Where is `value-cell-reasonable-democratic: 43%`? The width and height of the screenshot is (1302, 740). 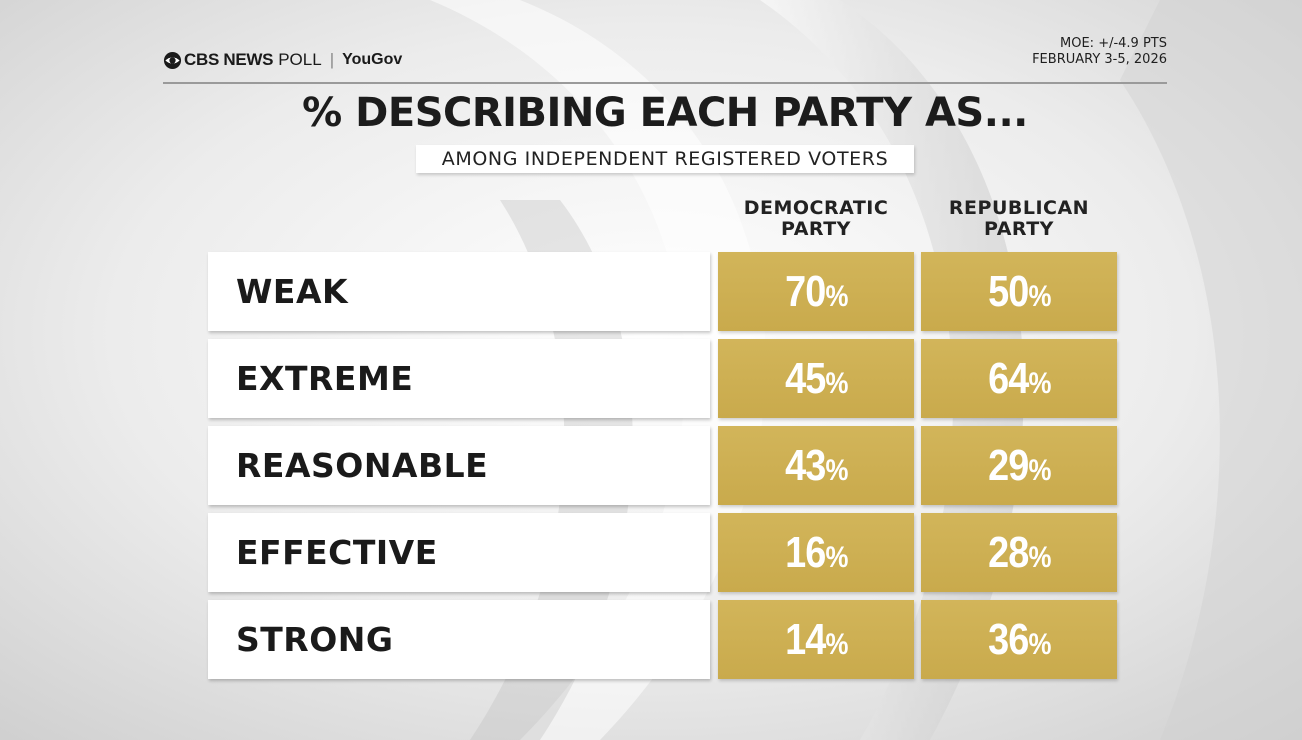 value-cell-reasonable-democratic: 43% is located at coordinates (816, 465).